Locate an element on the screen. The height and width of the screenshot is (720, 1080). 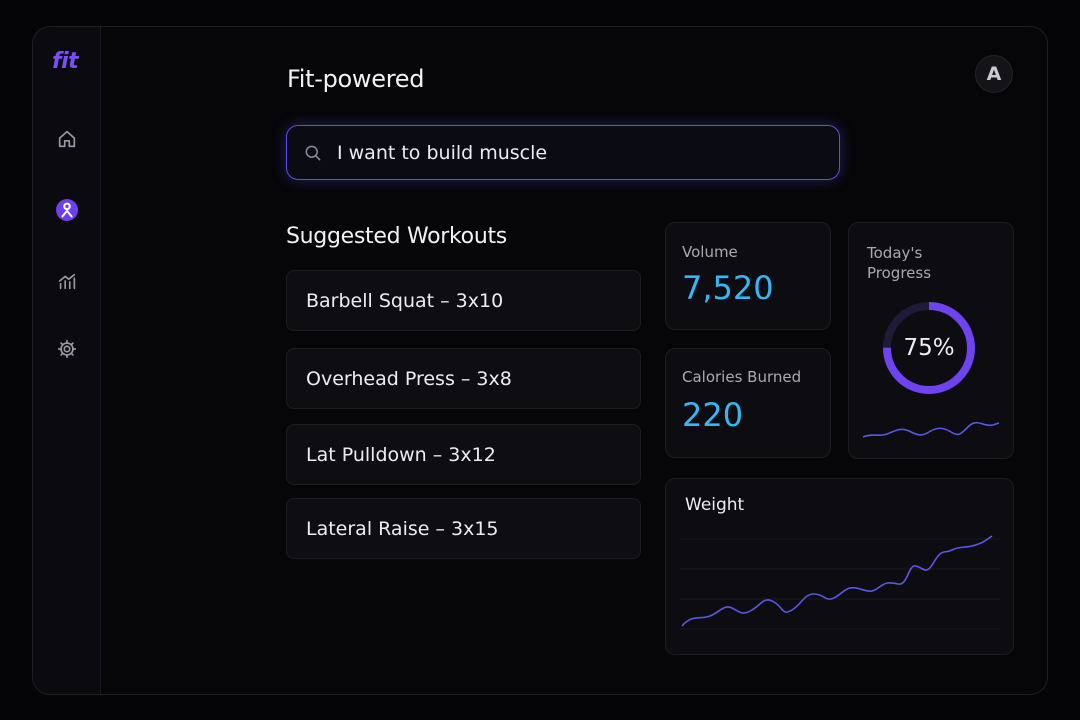
calories-label: Calories Burned is located at coordinates (742, 377).